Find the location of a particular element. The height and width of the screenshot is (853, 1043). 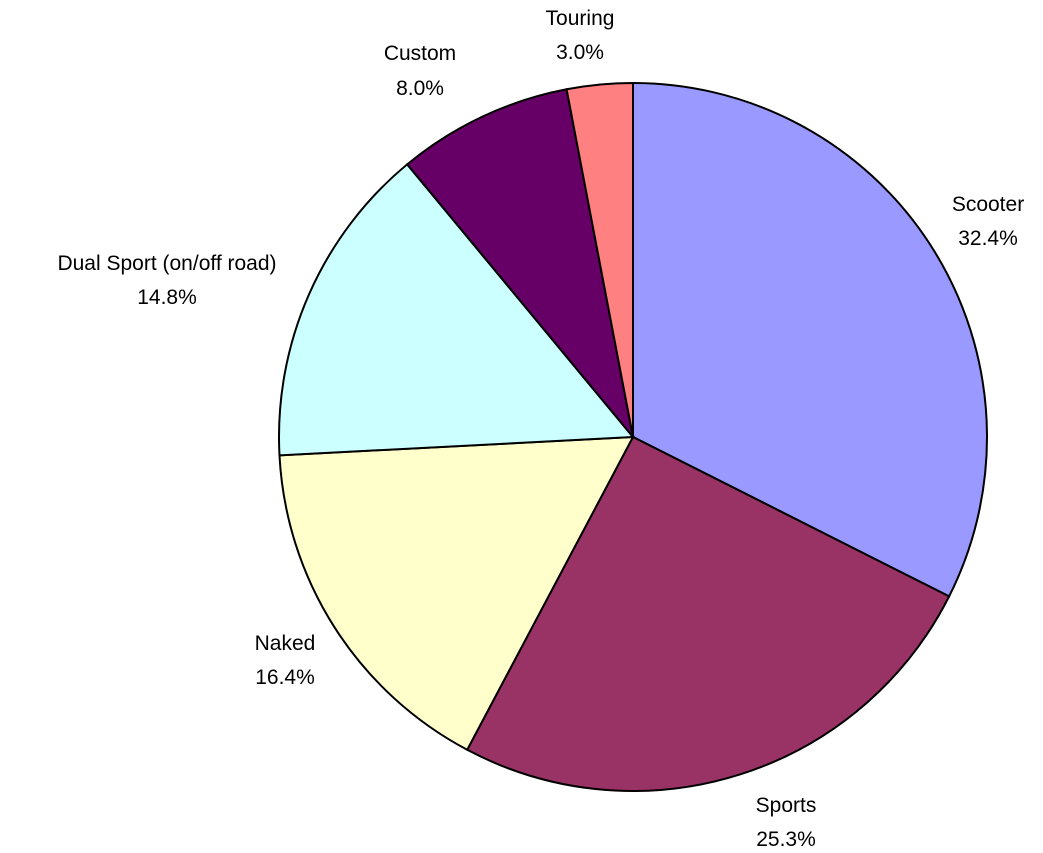

pie-slice-dual-sport-on-off-road is located at coordinates (457, 309).